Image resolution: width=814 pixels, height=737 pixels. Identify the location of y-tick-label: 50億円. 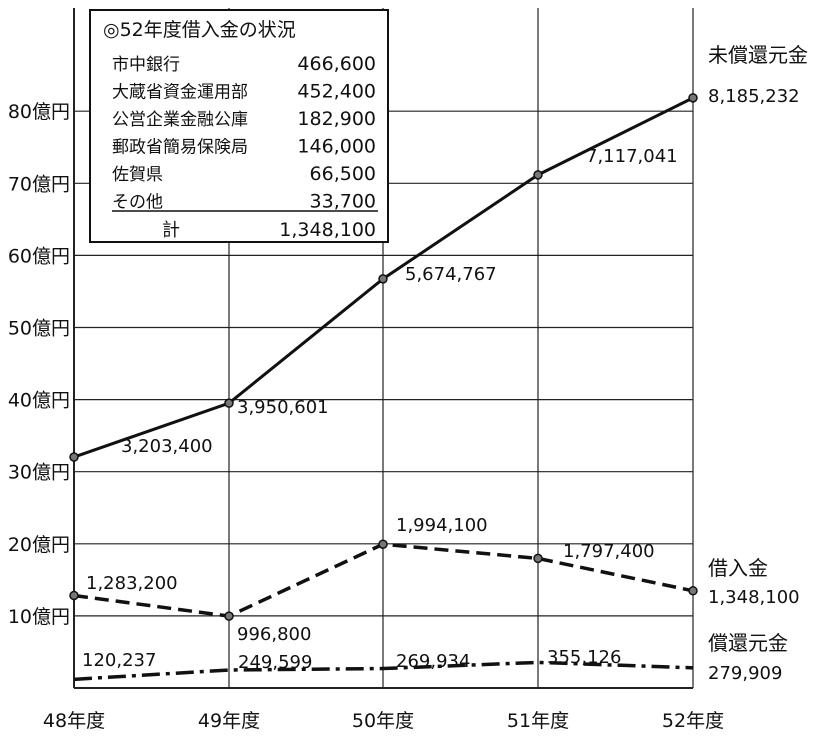
(39, 329).